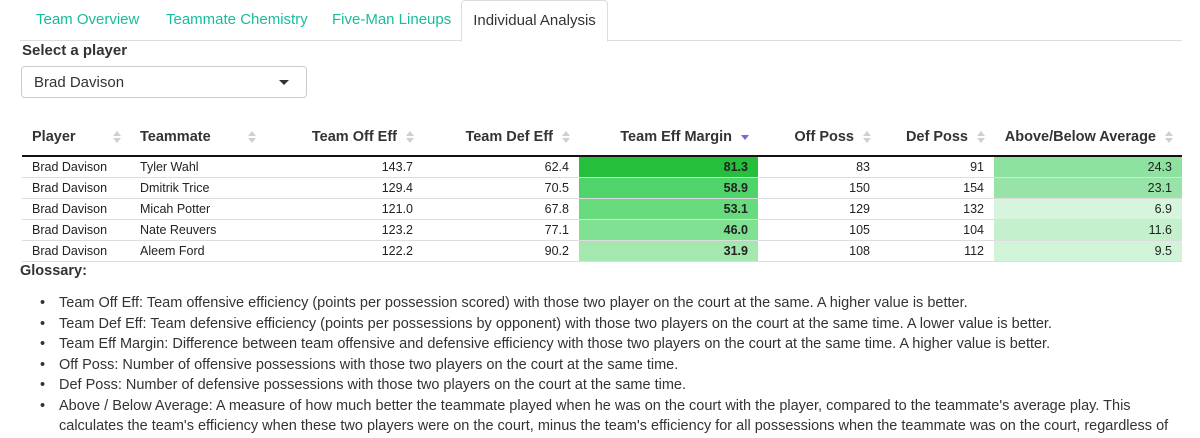 The width and height of the screenshot is (1200, 438). I want to click on cell-def-eff: 62.4, so click(501, 166).